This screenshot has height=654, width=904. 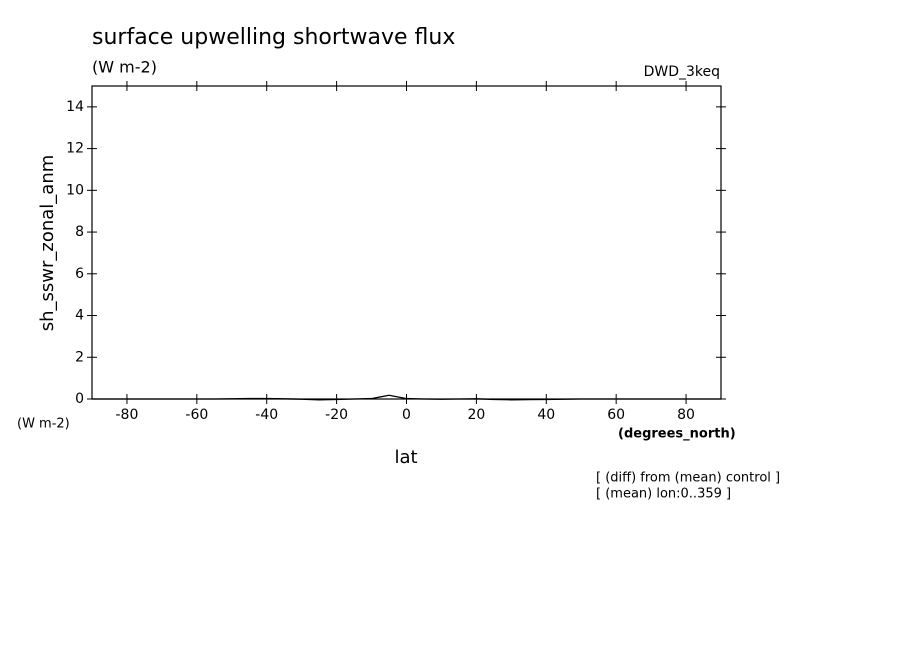 I want to click on y-axis-label: sh_sswr_zonal_anm, so click(x=47, y=243).